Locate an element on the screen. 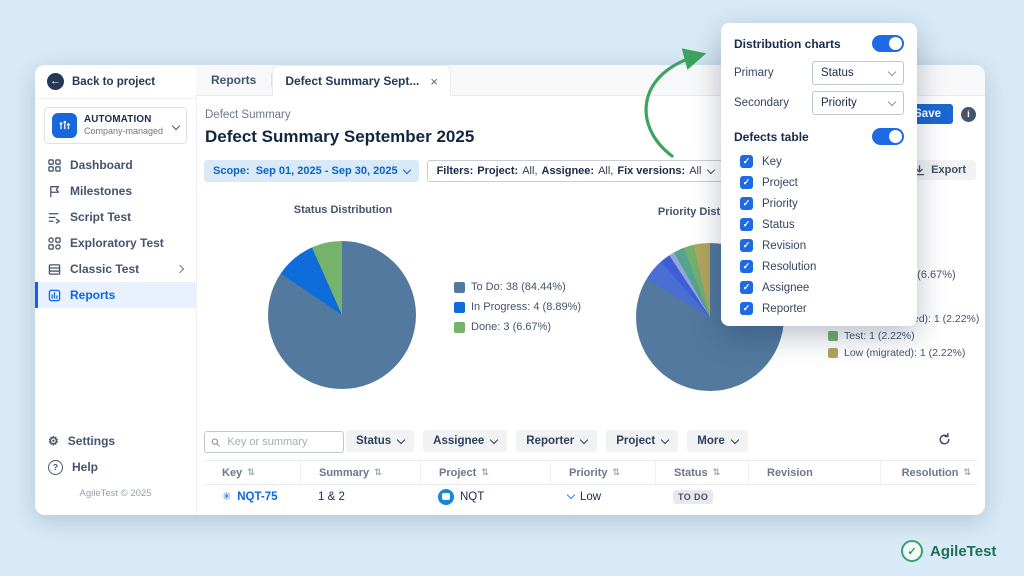 This screenshot has width=1024, height=576. checkbox-key: ✓ is located at coordinates (746, 161).